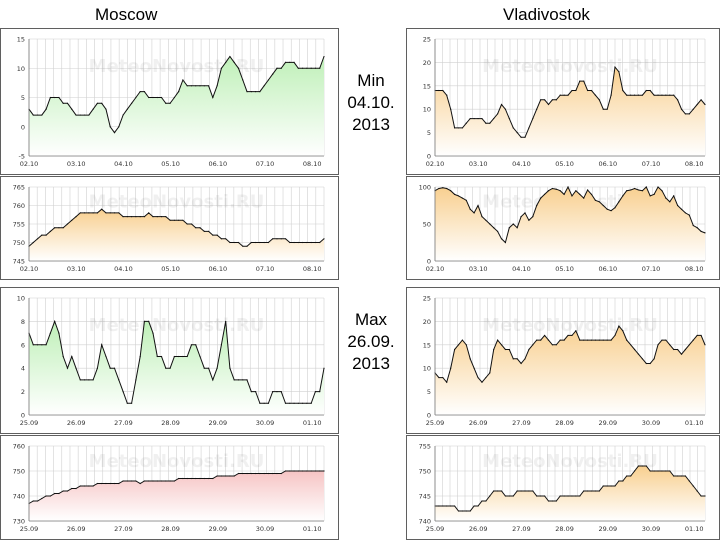  I want to click on x-tick-label: 03.10, so click(76, 269).